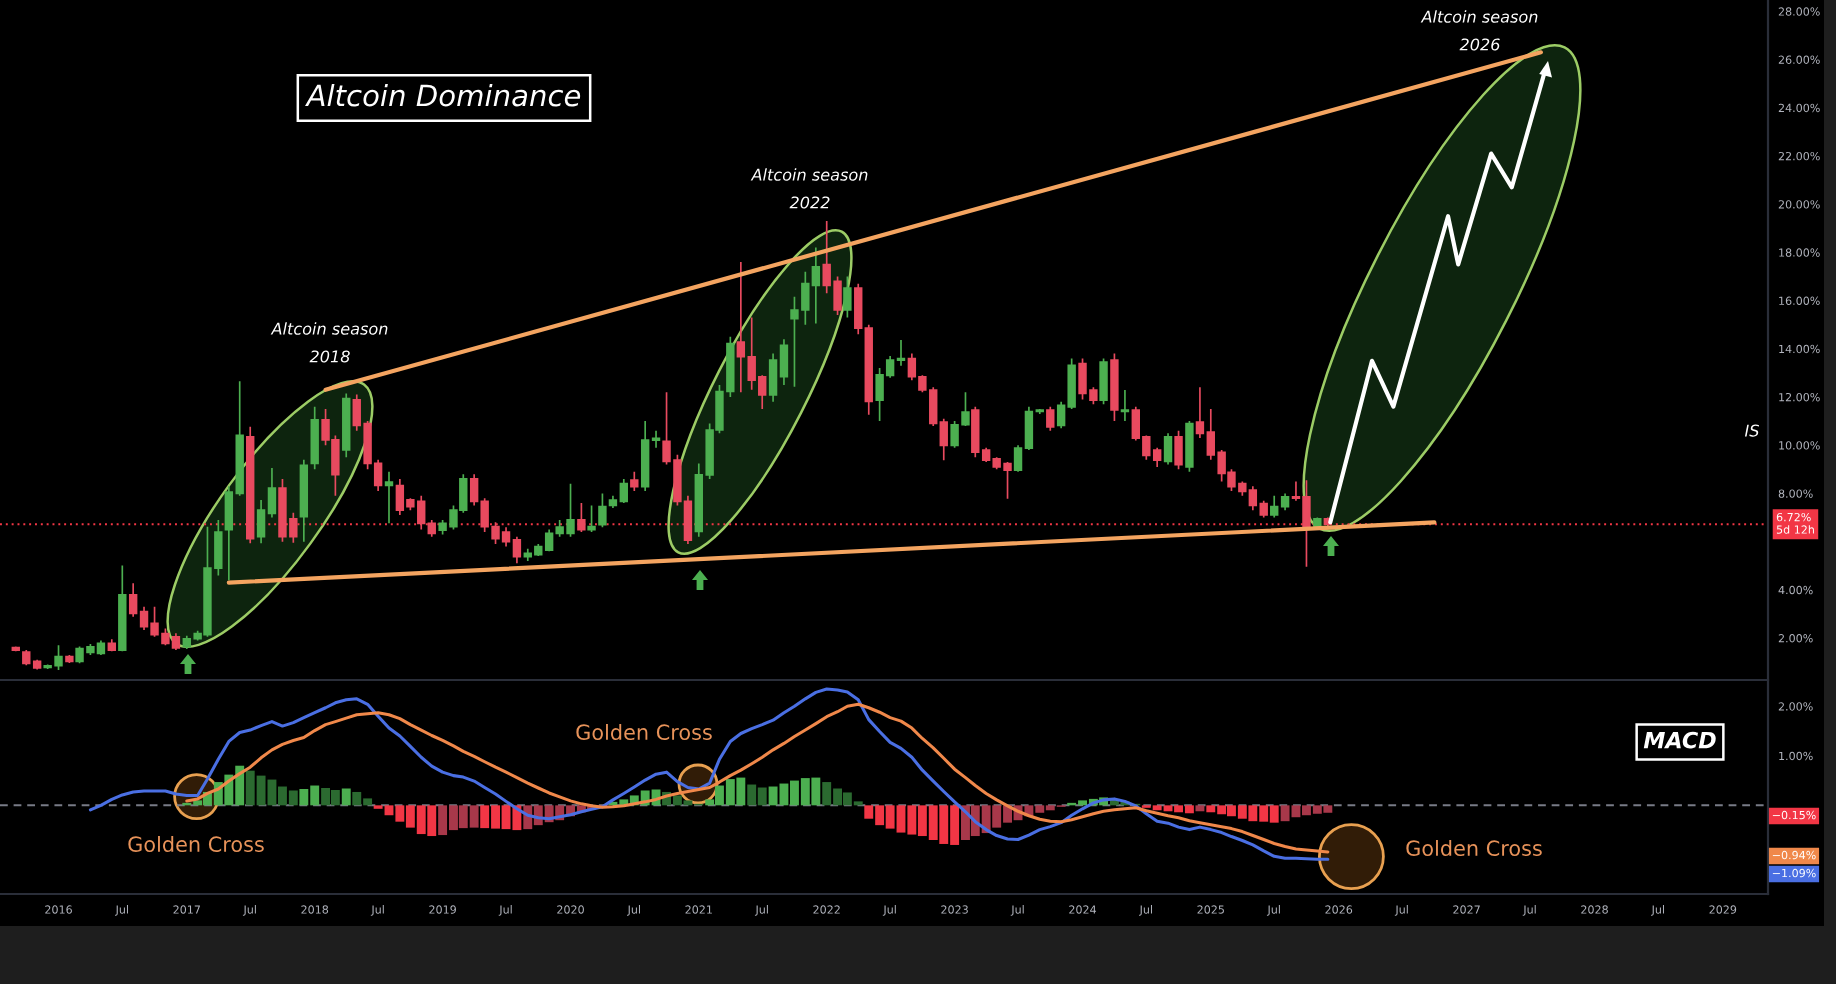  Describe the element at coordinates (443, 95) in the screenshot. I see `text: Altcoin Dominance` at that location.